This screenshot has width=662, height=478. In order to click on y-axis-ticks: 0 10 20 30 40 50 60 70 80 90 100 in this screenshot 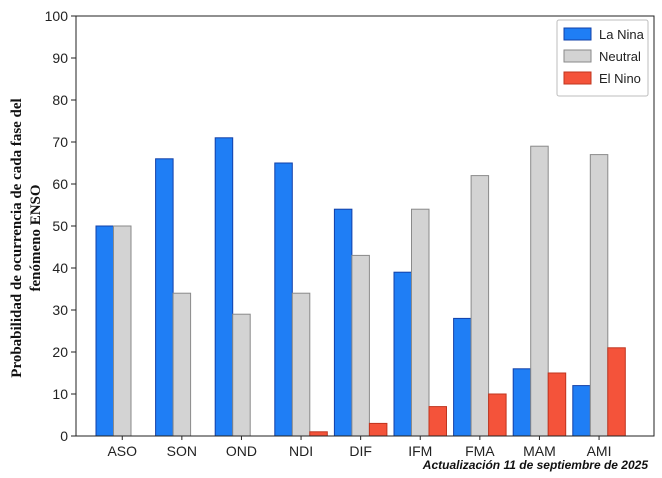, I will do `click(60, 226)`.